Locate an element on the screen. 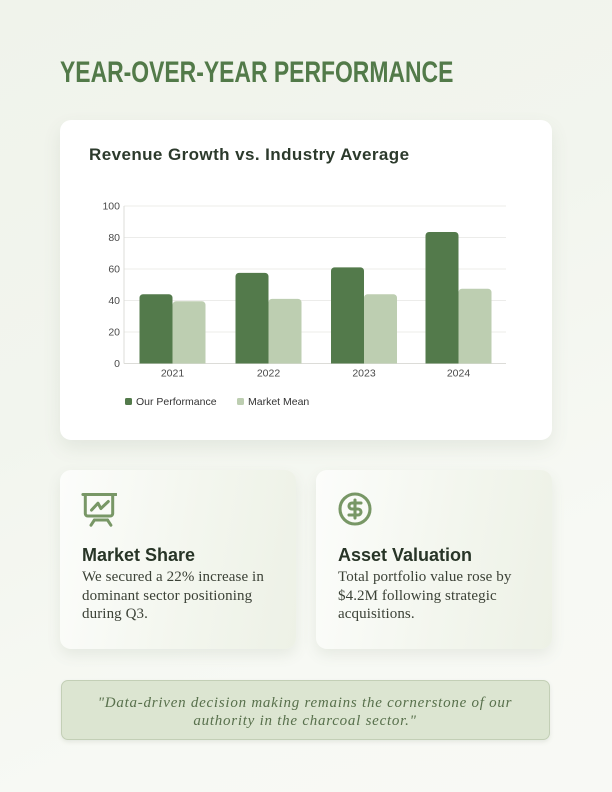  svg-text: Our Performance is located at coordinates (176, 402).